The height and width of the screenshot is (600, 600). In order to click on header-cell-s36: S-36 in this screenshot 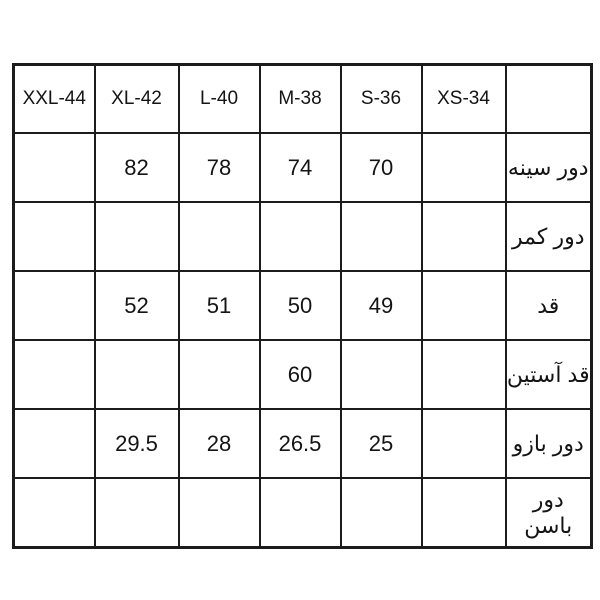, I will do `click(381, 98)`.